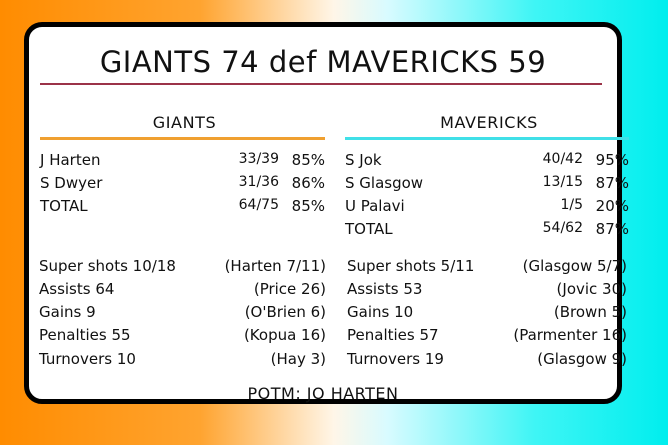  What do you see at coordinates (590, 312) in the screenshot?
I see `team-stat-leader: (Brown 5)` at bounding box center [590, 312].